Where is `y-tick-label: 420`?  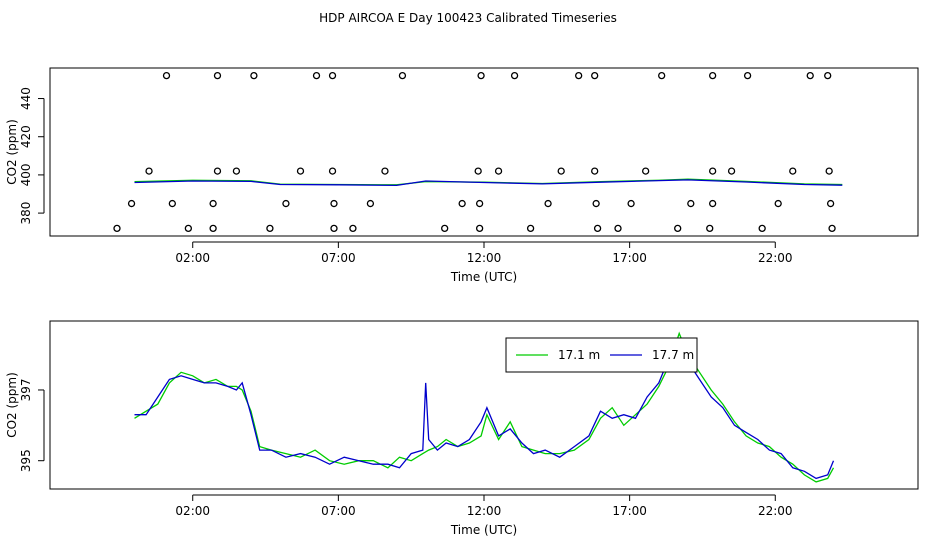 y-tick-label: 420 is located at coordinates (26, 136).